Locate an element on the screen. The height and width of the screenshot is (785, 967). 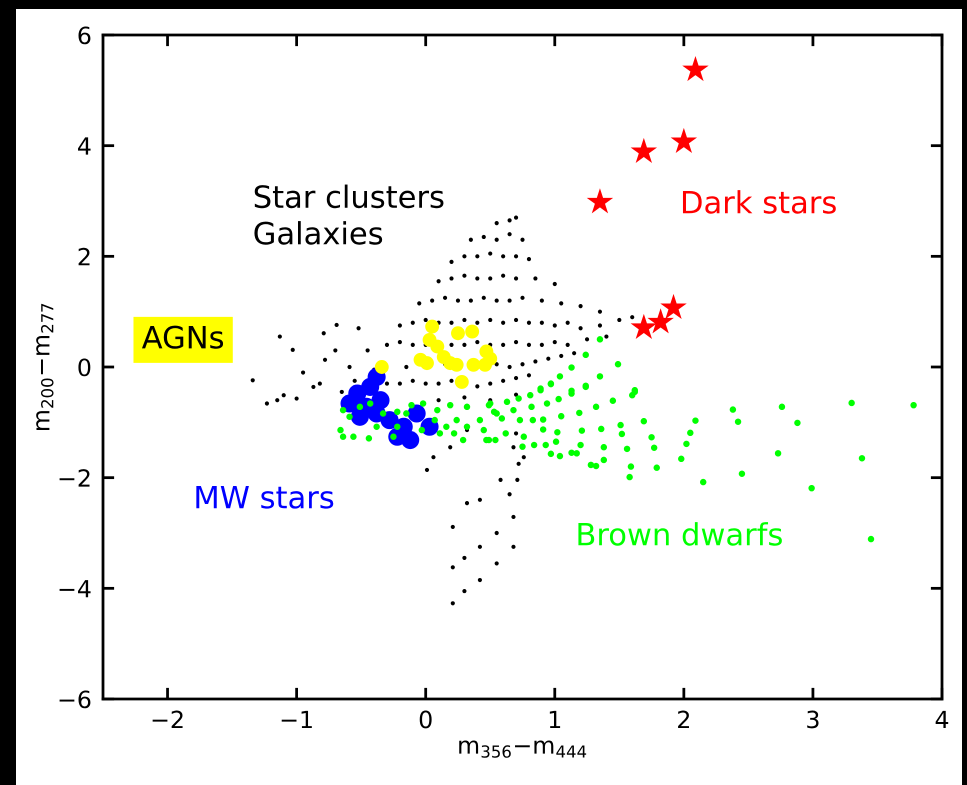
y-tick-label: −4 is located at coordinates (75, 589).